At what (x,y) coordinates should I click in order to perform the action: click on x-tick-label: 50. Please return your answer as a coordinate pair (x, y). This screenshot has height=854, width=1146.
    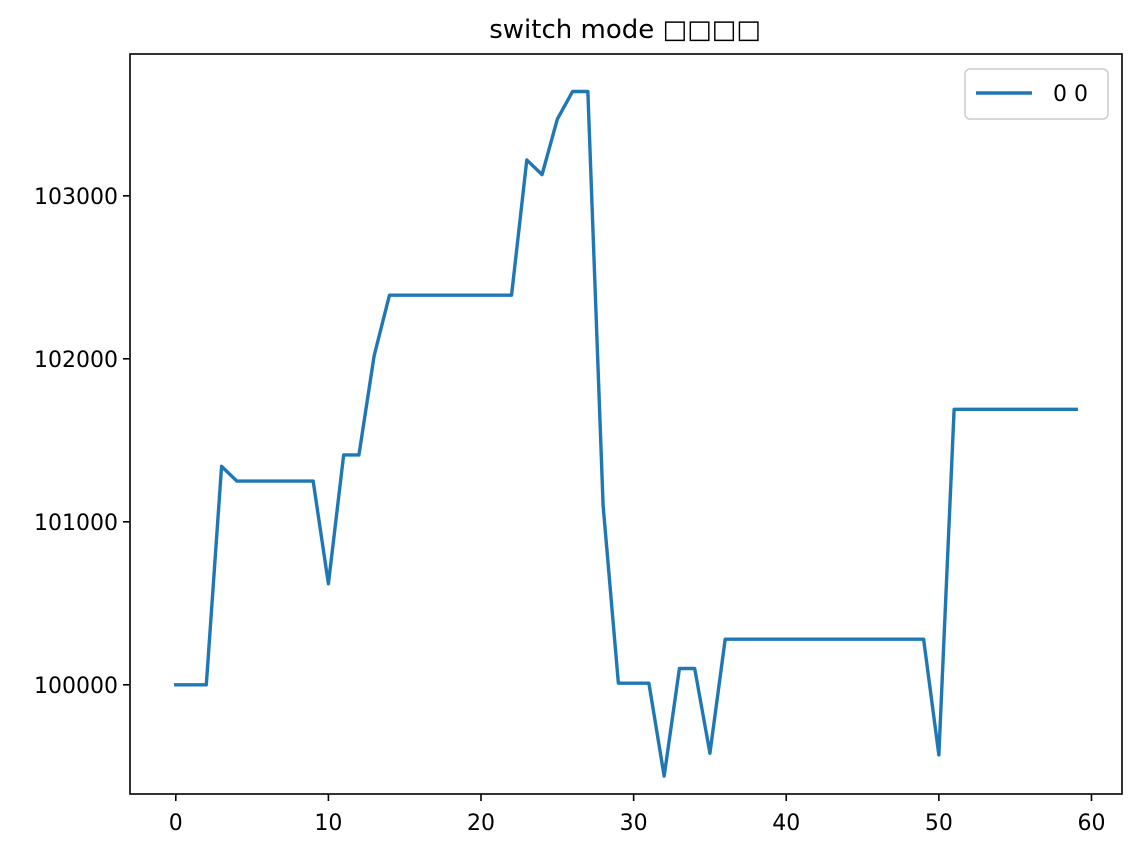
    Looking at the image, I should click on (939, 823).